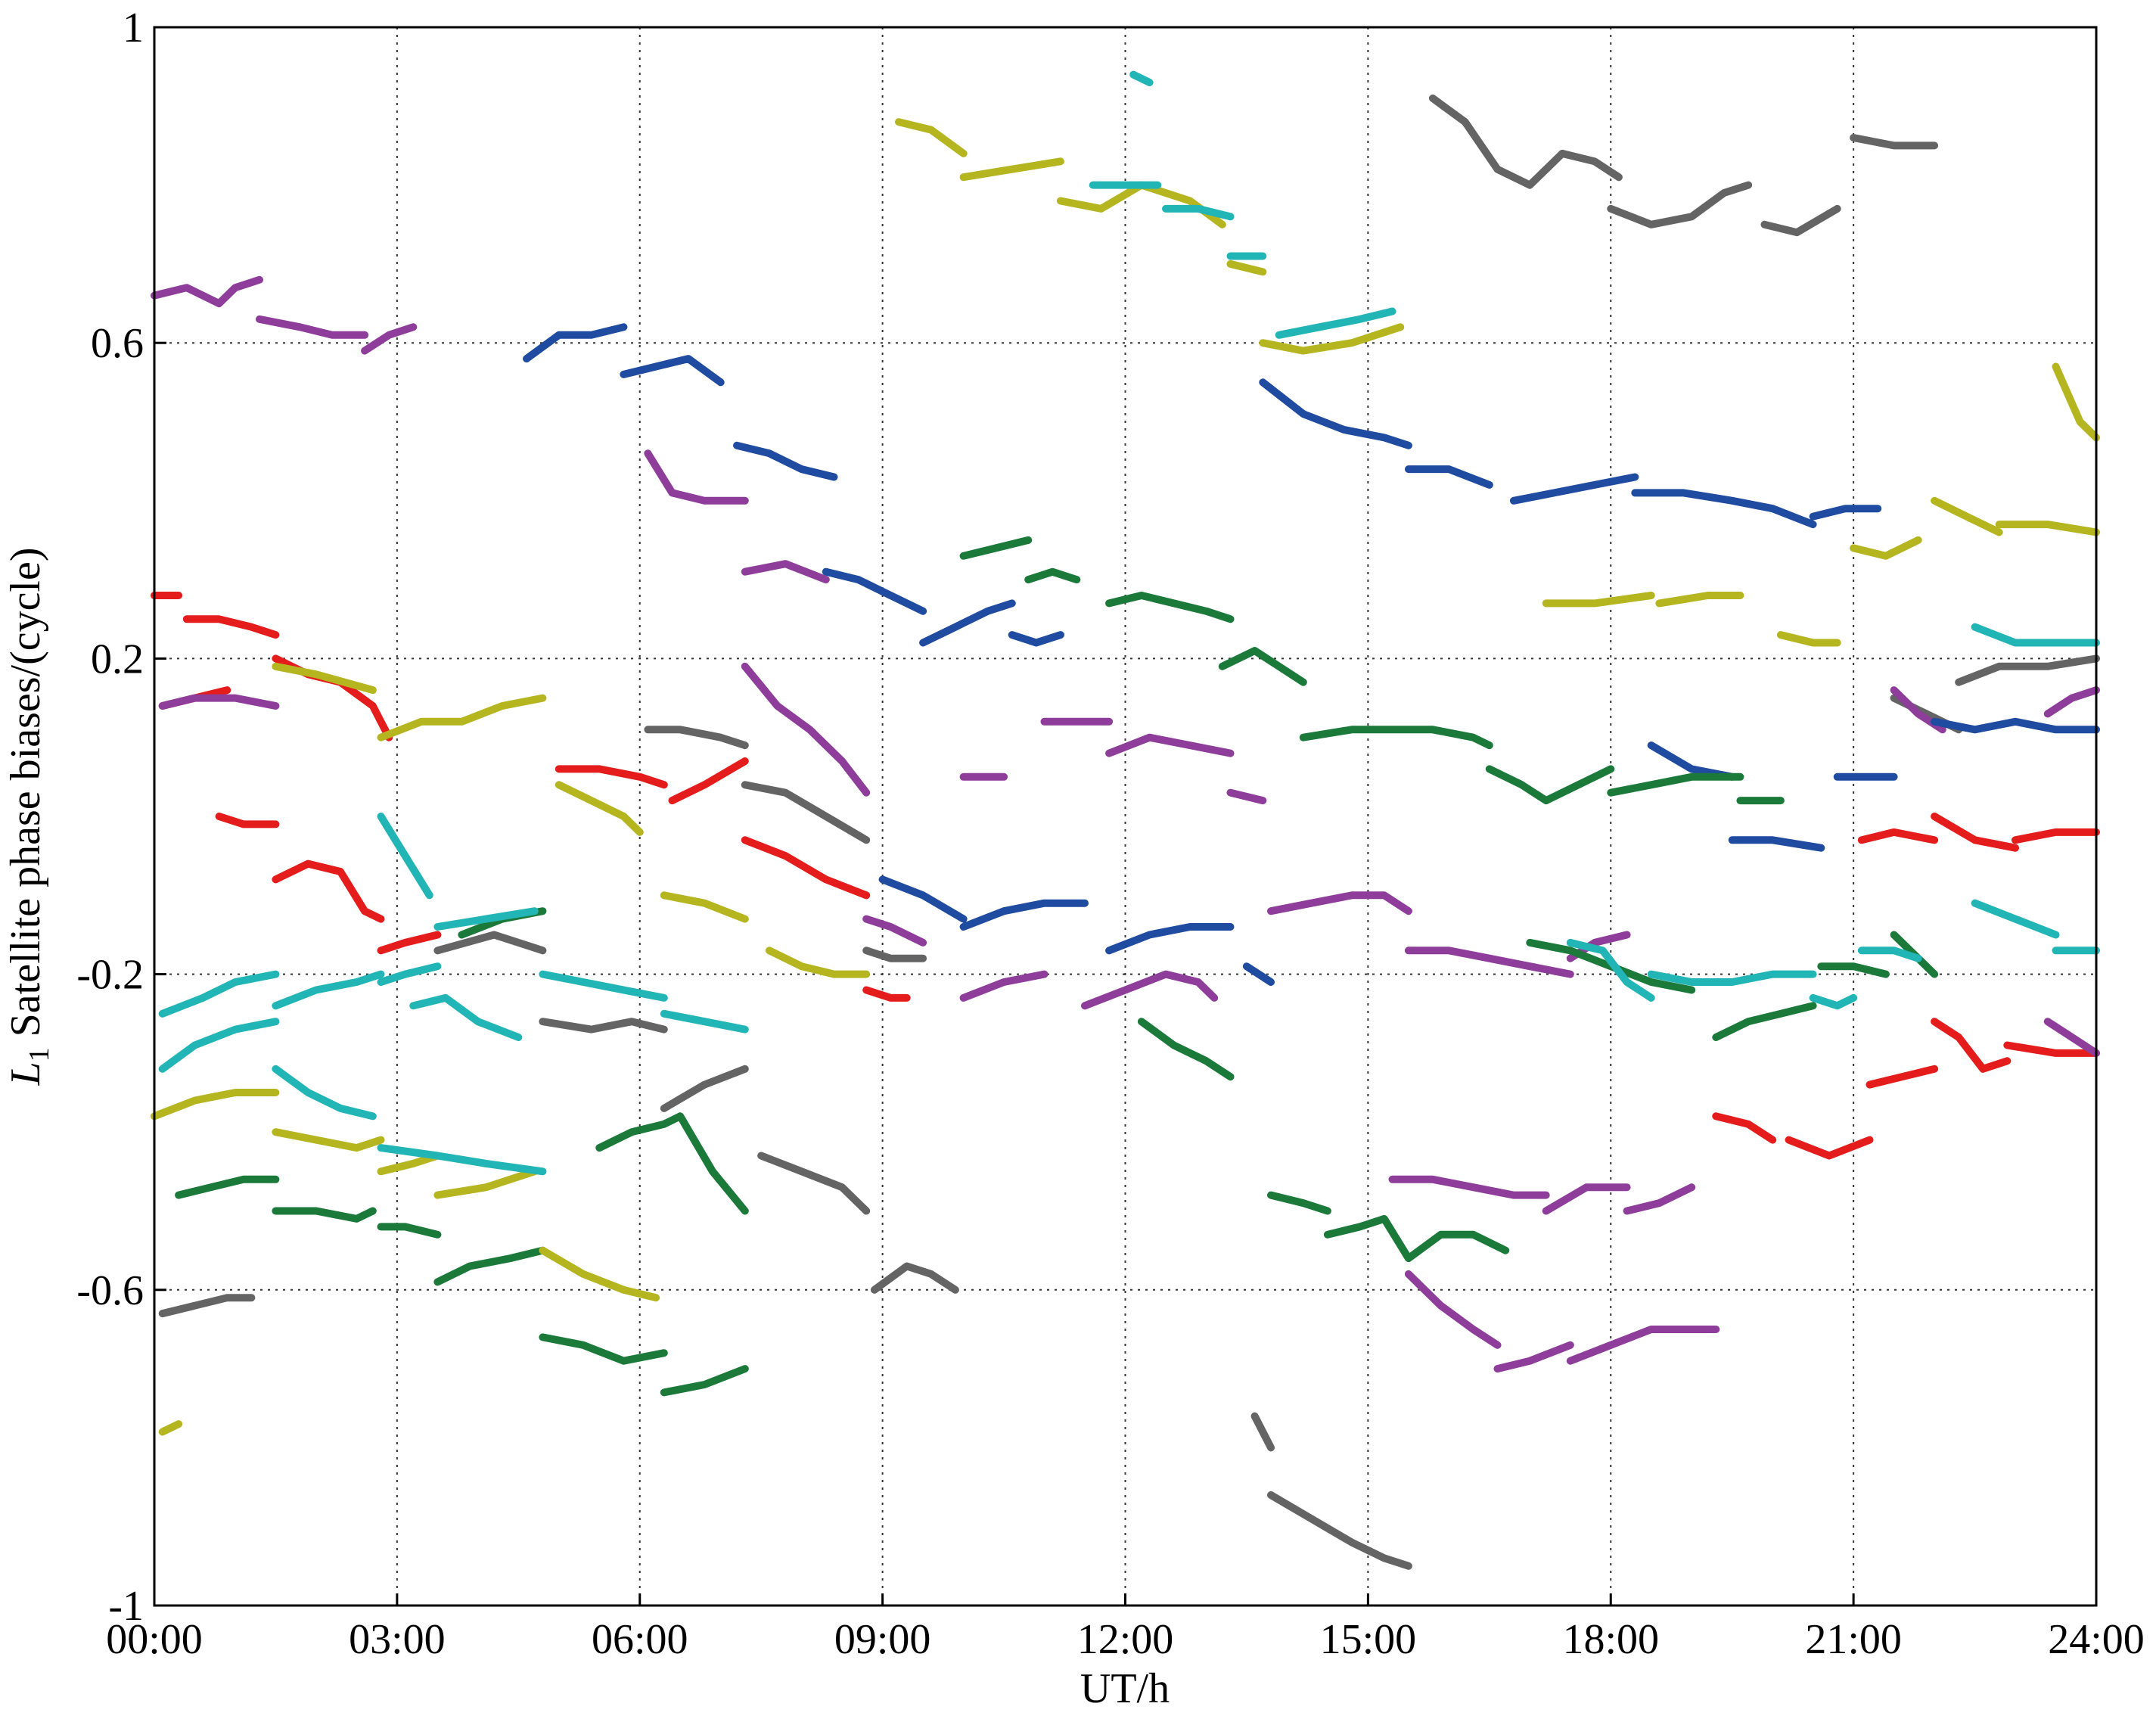 Image resolution: width=2156 pixels, height=1719 pixels. Describe the element at coordinates (1125, 1640) in the screenshot. I see `x-tick-label: 12:00` at that location.